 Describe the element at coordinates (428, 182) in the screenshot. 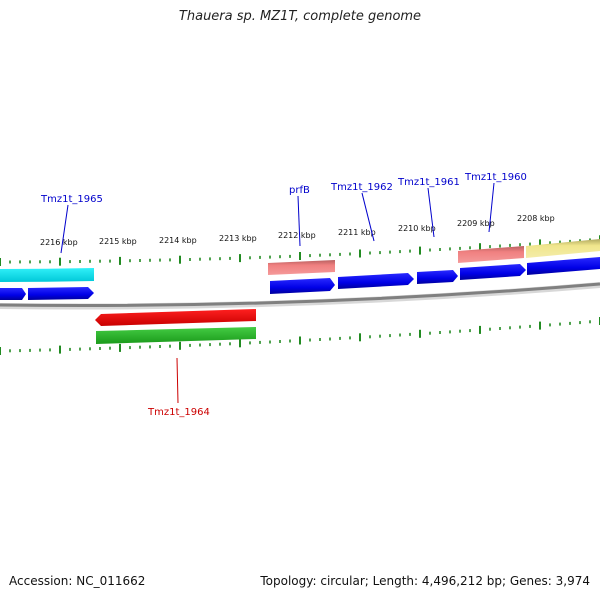

I see `gene-label-tmz1t-1961: Tmz1t_1961` at that location.